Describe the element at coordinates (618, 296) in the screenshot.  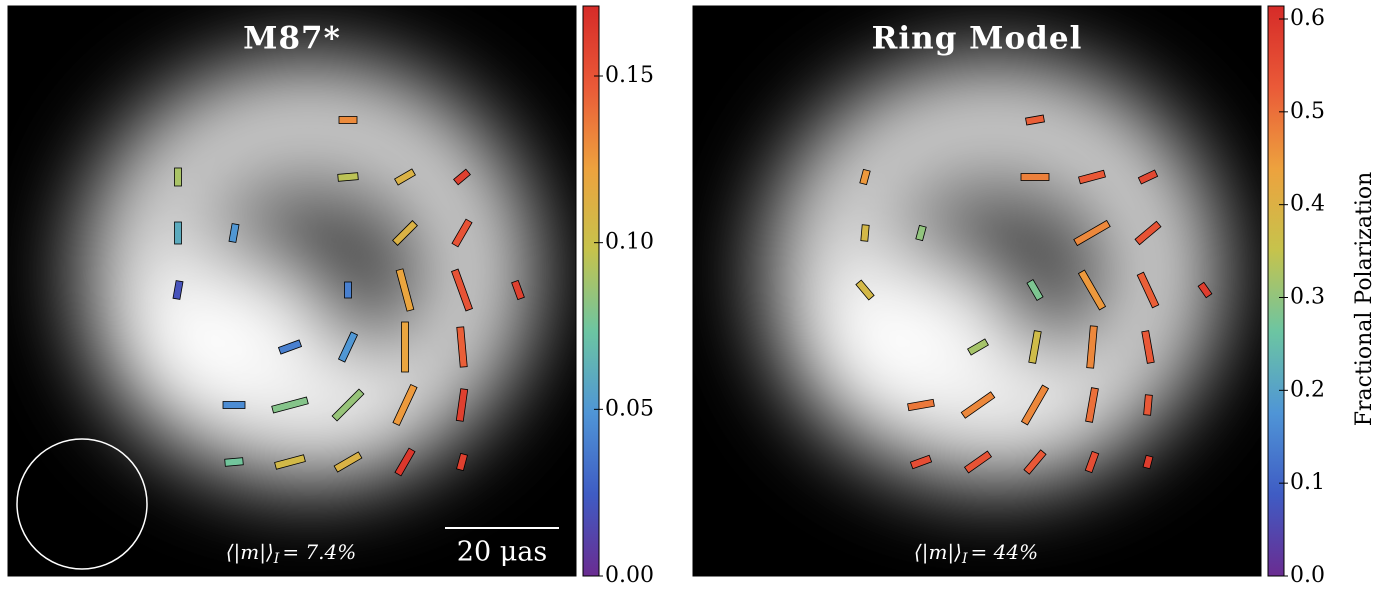
I see `colorbar: 0.00 0.05 0.10 0.15` at that location.